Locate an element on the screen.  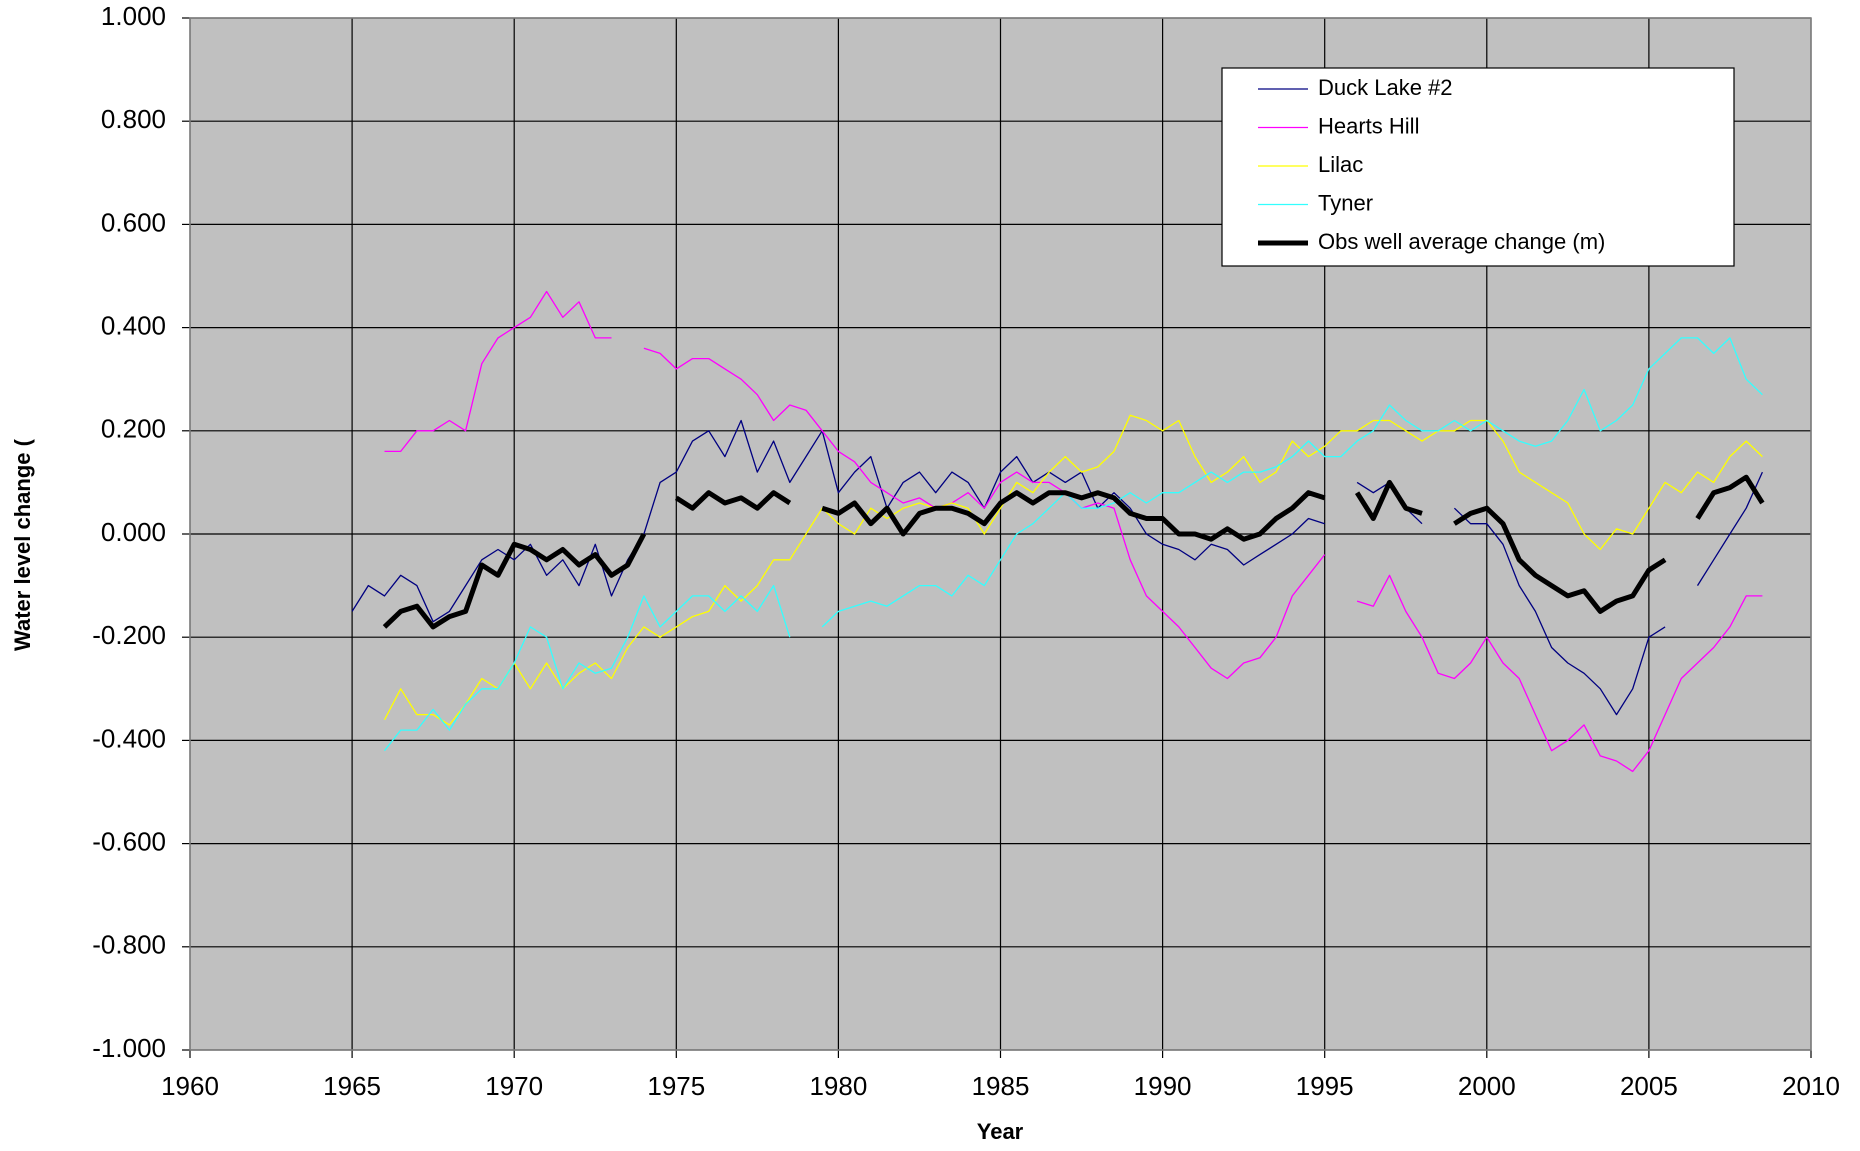
y-tick-label: -1.000 is located at coordinates (129, 1048).